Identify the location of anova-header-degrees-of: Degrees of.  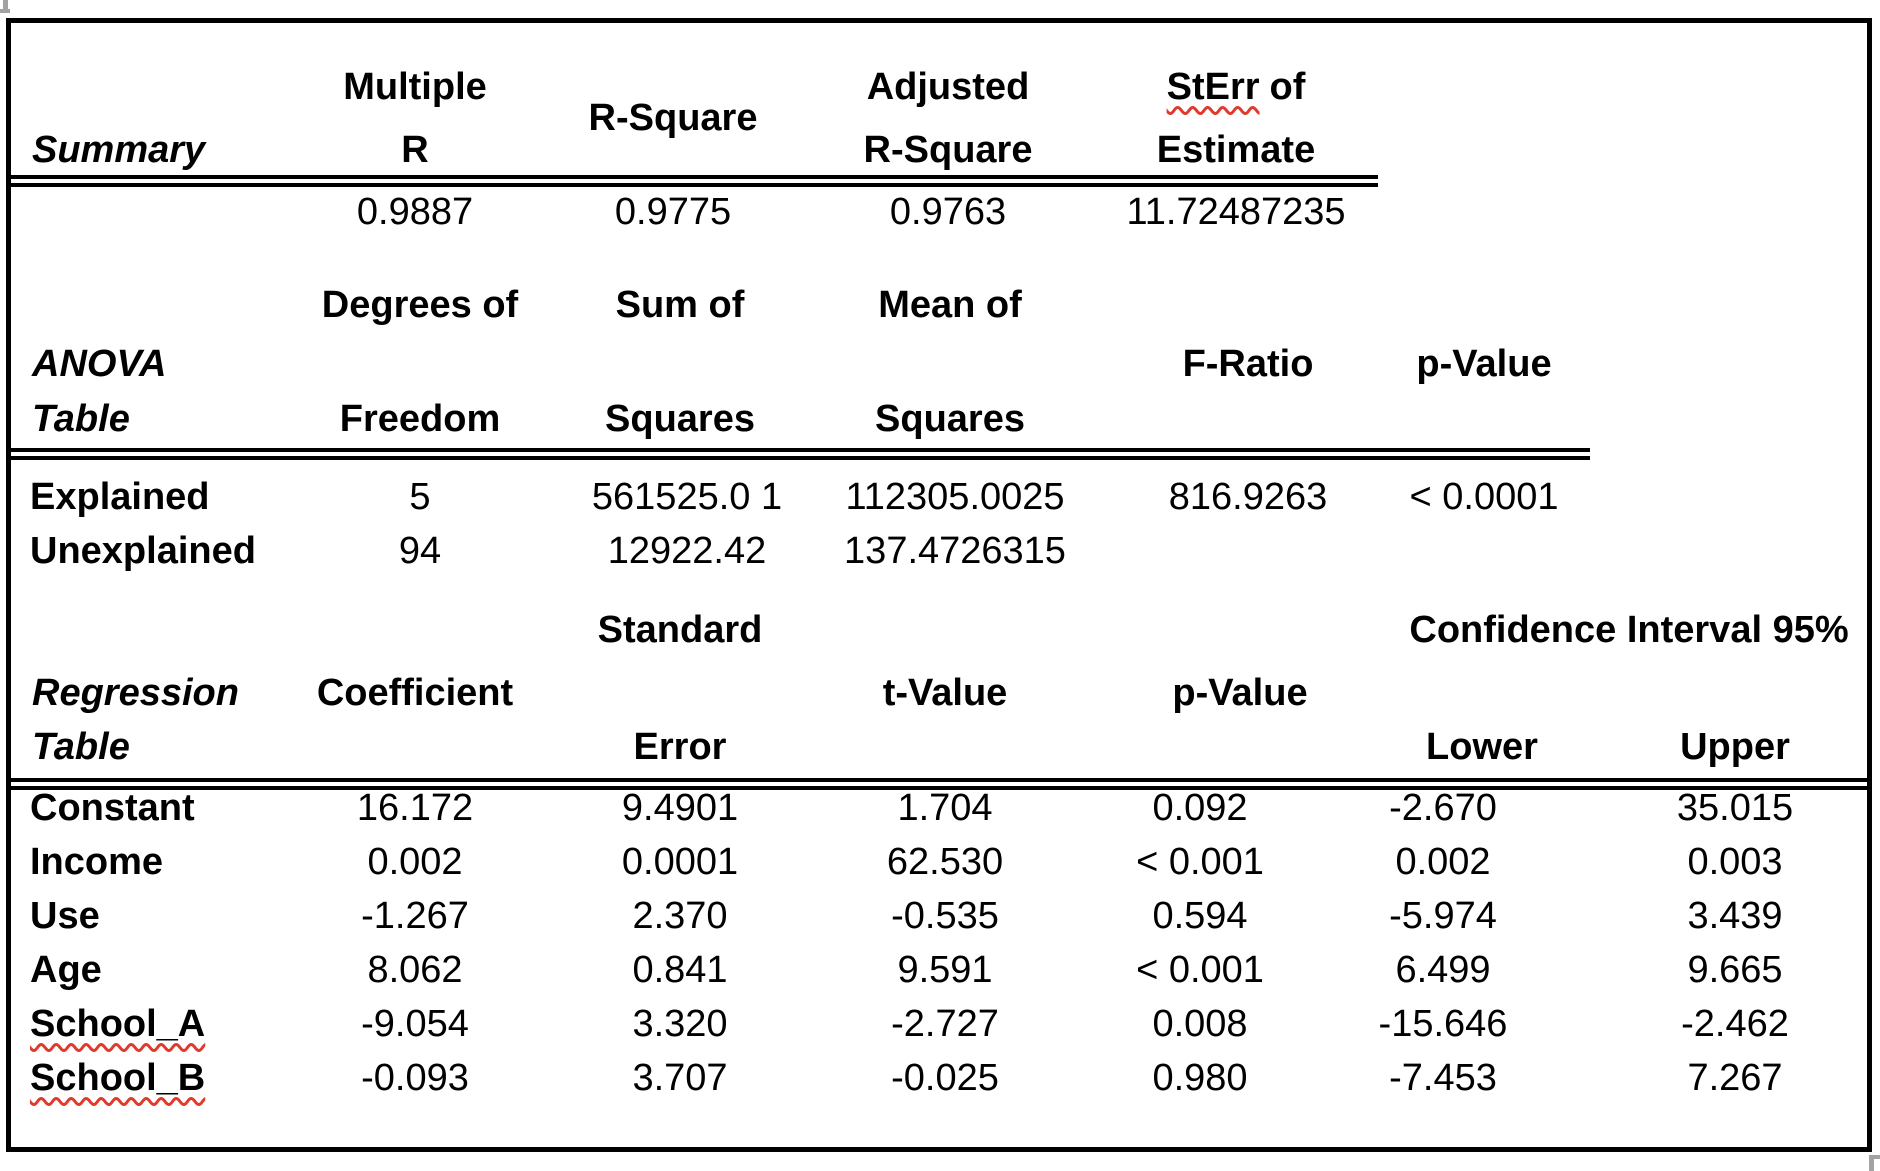
(420, 305).